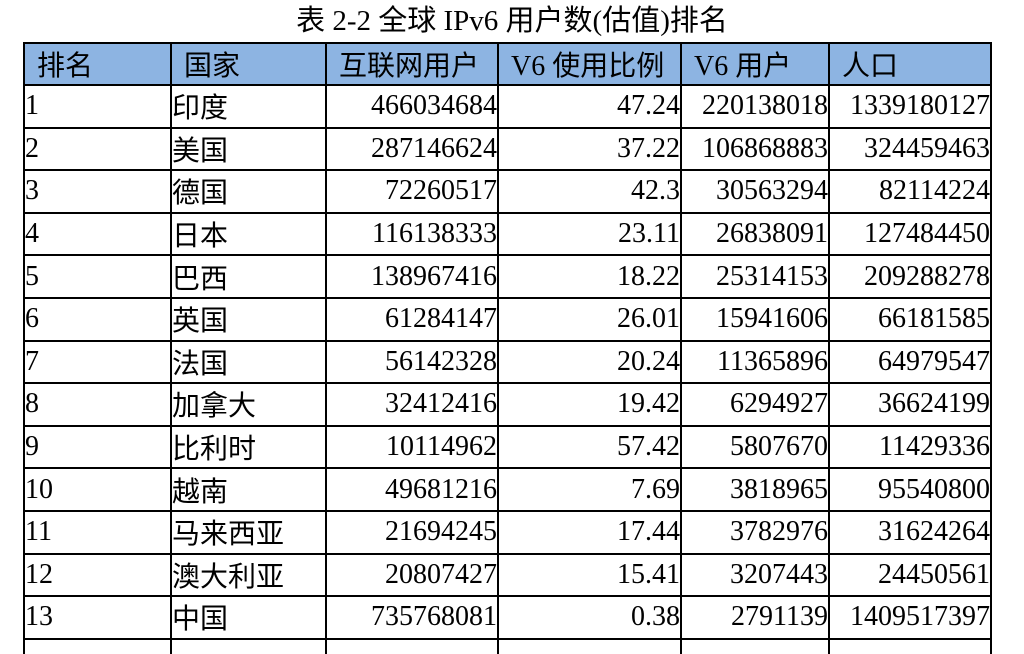  Describe the element at coordinates (248, 362) in the screenshot. I see `cell-country: 法国` at that location.